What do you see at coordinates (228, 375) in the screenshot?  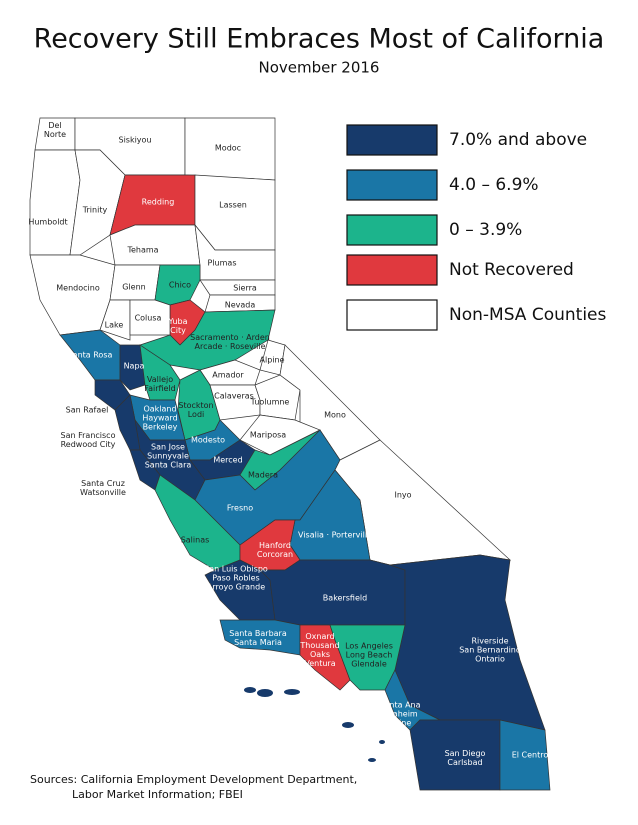 I see `county-label: Amador` at bounding box center [228, 375].